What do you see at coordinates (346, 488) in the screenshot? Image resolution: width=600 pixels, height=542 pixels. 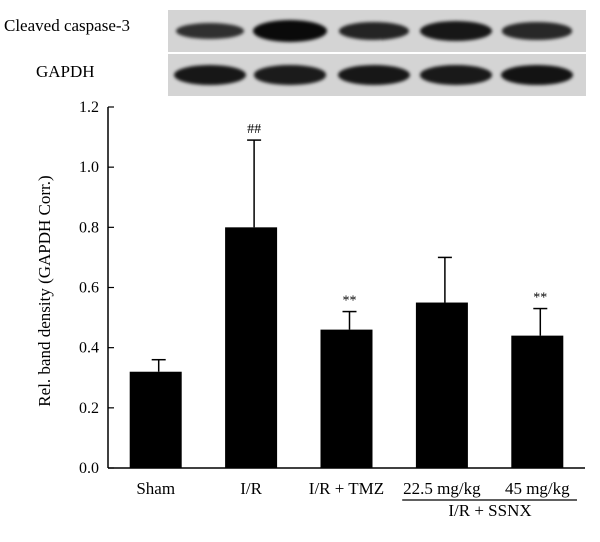 I see `x-tick-label: I/R + TMZ` at bounding box center [346, 488].